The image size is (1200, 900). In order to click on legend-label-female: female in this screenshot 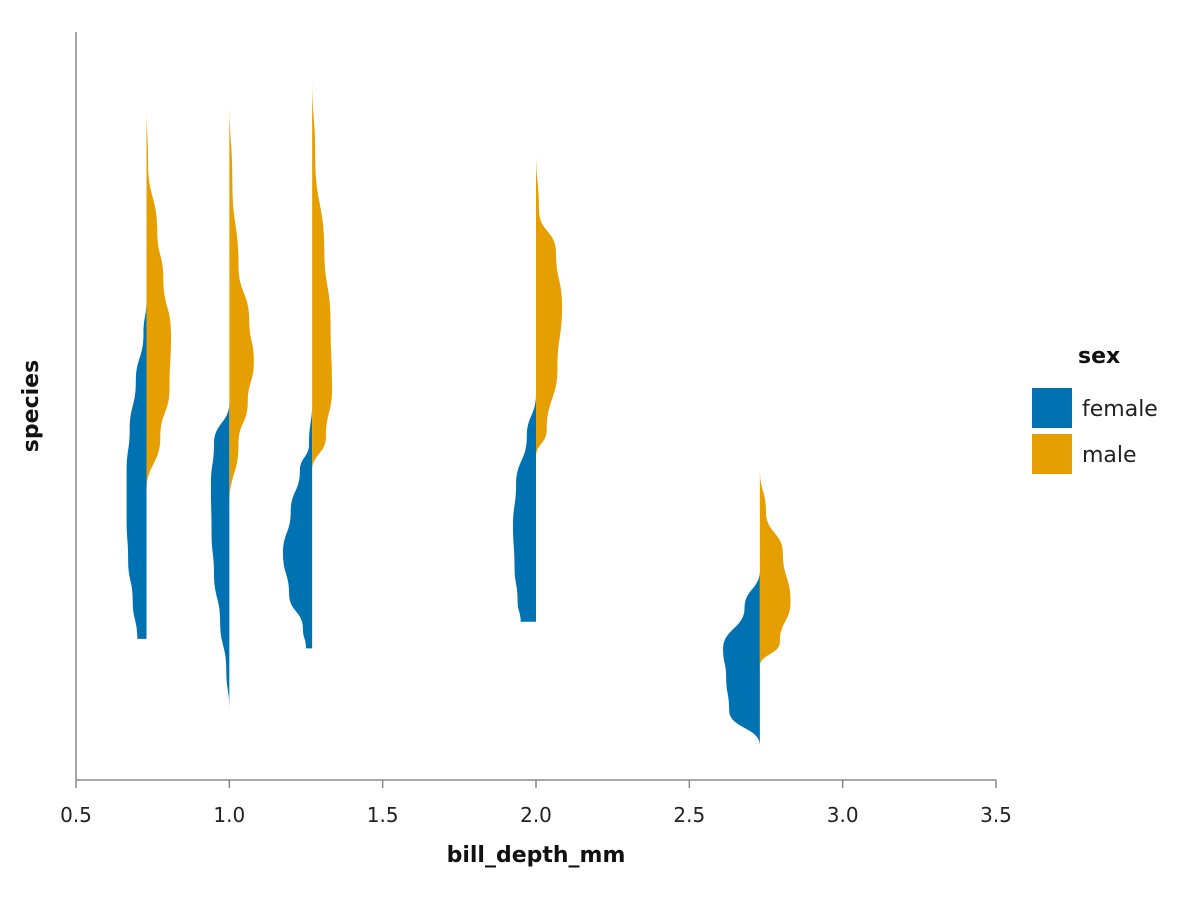, I will do `click(1120, 409)`.